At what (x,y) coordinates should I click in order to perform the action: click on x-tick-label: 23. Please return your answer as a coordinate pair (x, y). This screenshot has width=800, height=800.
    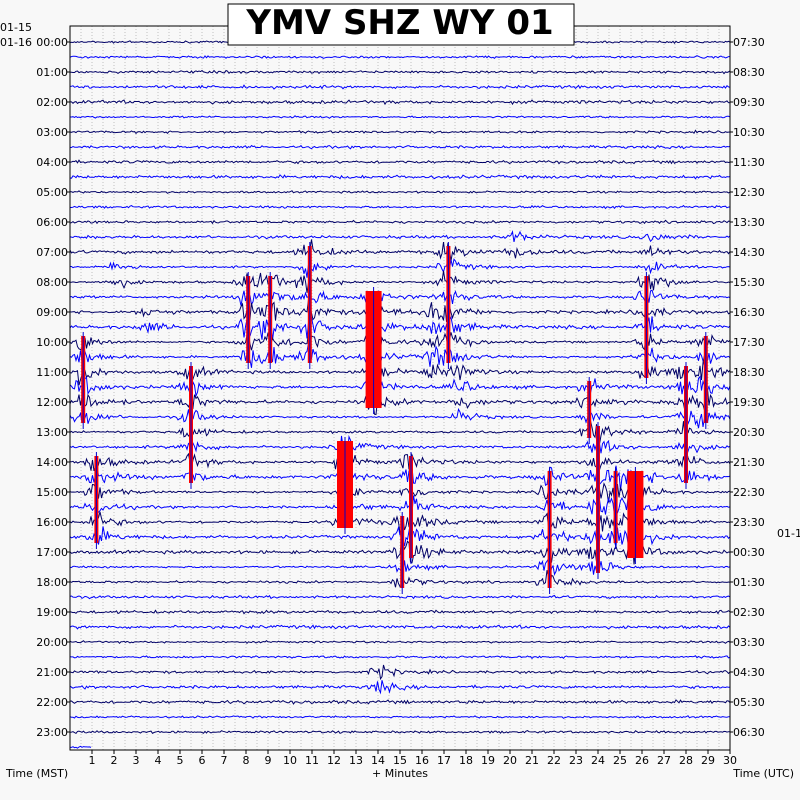
    Looking at the image, I should click on (576, 760).